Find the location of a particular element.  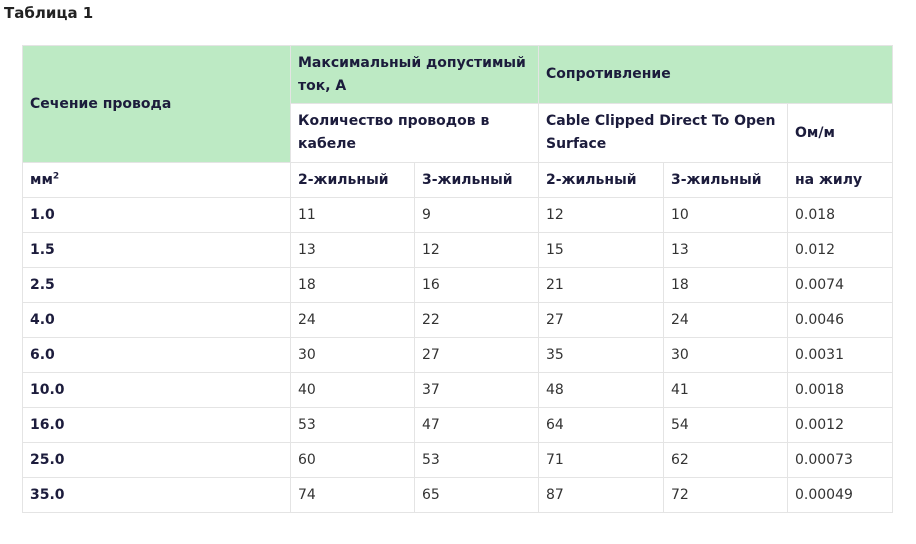

header-cell: Сопротивление is located at coordinates (715, 74).